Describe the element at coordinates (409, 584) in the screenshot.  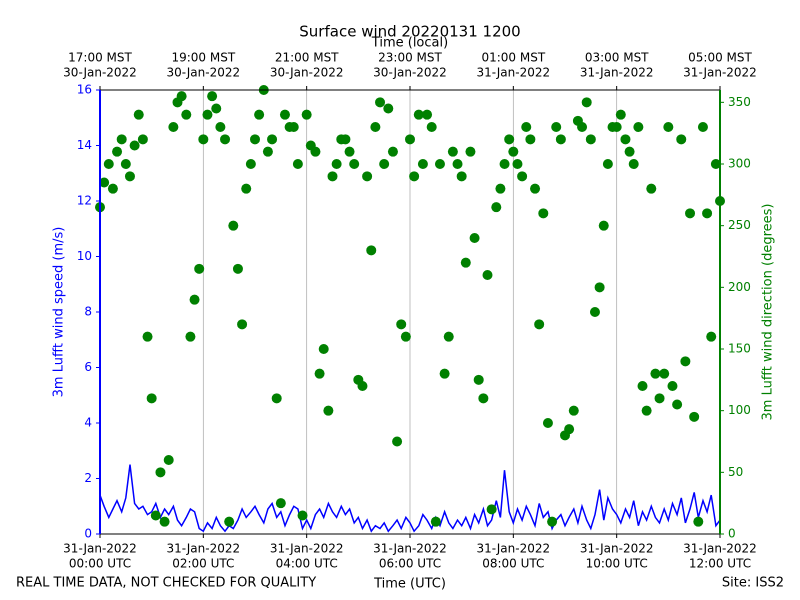
I see `x-axis-label: Time (UTC)` at that location.